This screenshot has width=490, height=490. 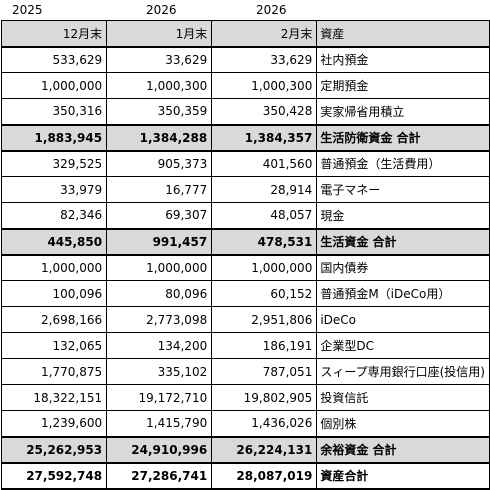 What do you see at coordinates (264, 371) in the screenshot?
I see `value-feb: 787,051` at bounding box center [264, 371].